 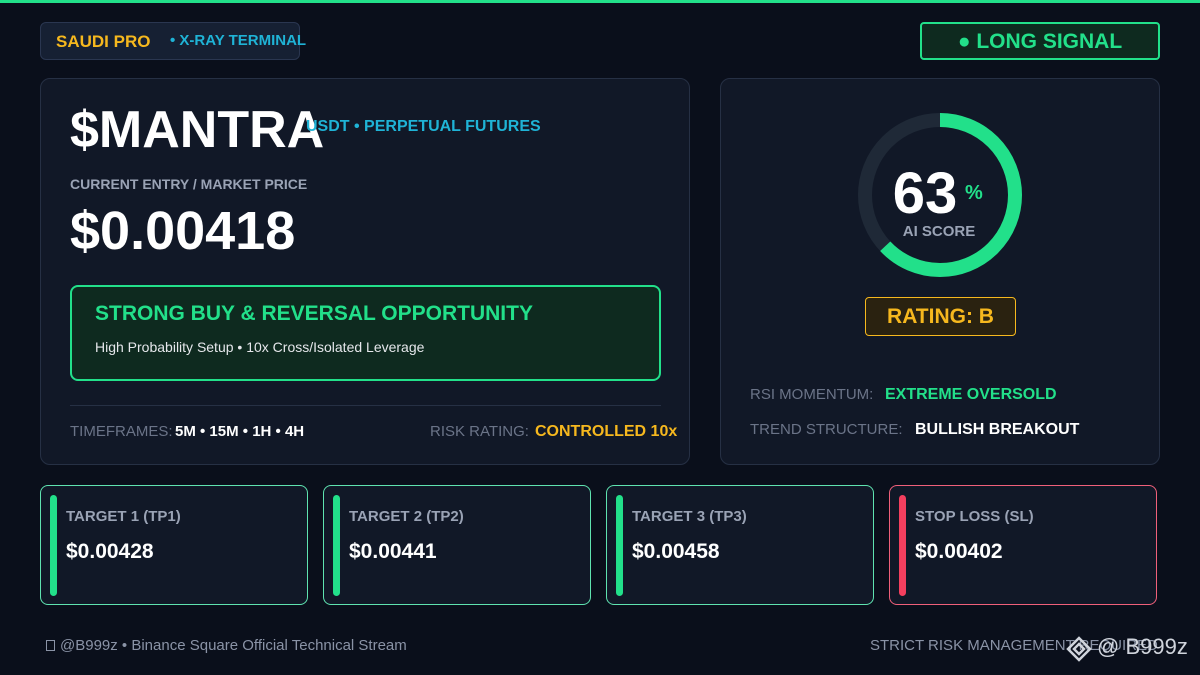 I want to click on score-gauge, so click(x=940, y=195).